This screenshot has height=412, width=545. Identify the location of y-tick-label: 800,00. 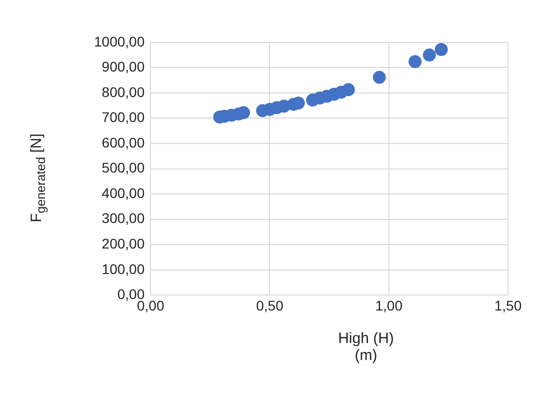
(123, 92).